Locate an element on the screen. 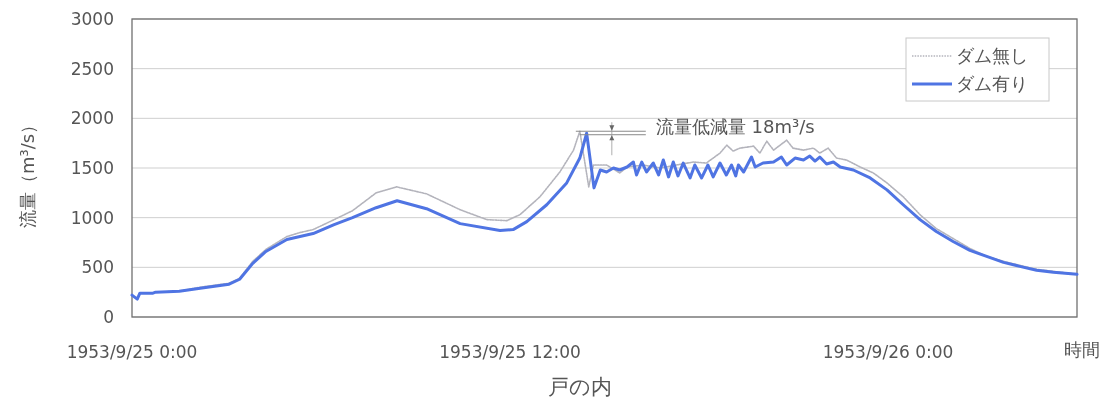 The height and width of the screenshot is (410, 1113). y-tick-label: 3000 is located at coordinates (92, 19).